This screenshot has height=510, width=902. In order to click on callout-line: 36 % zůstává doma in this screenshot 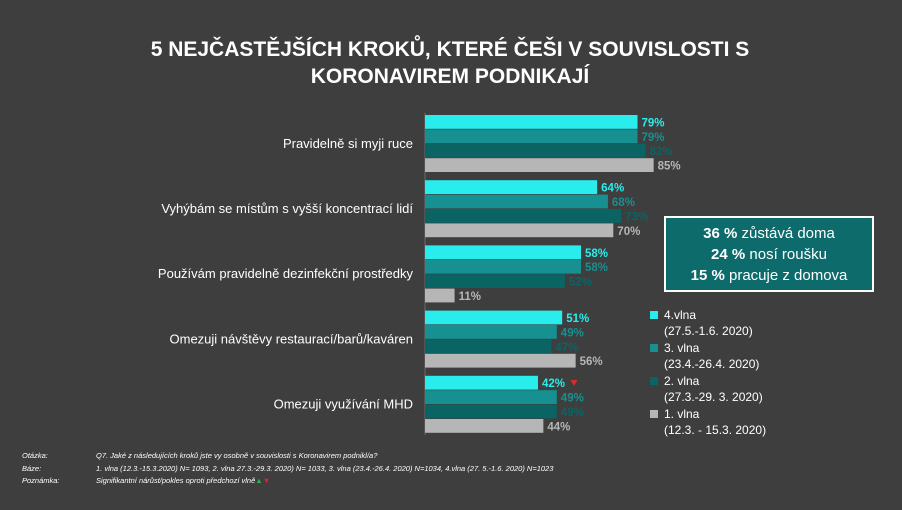, I will do `click(769, 233)`.